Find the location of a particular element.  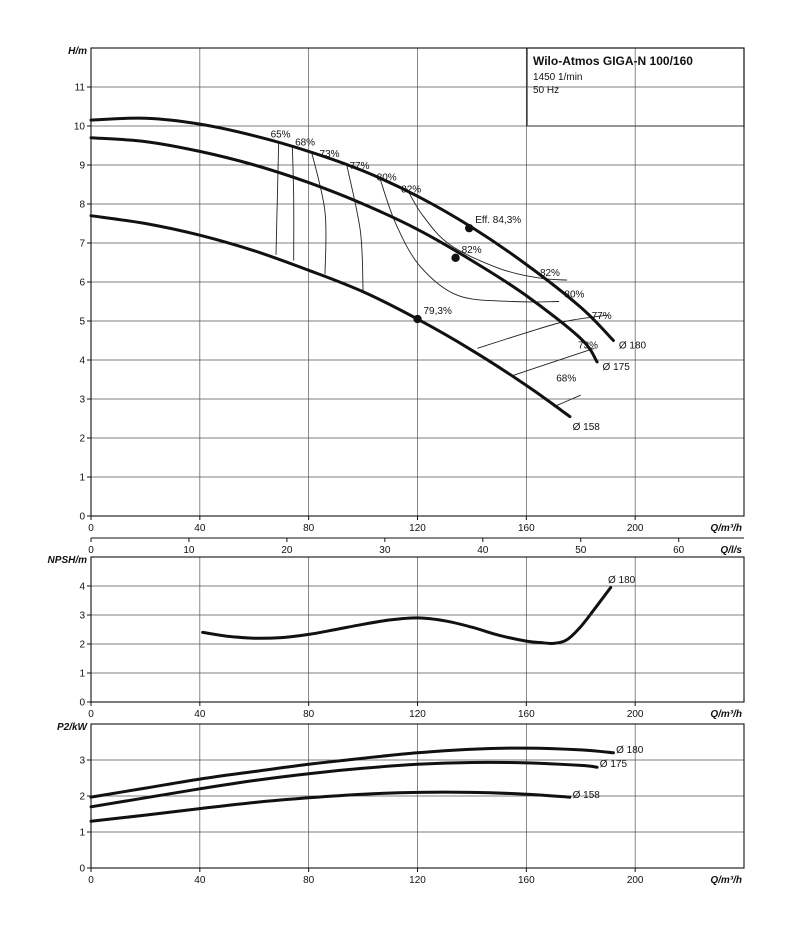

ls-tick-label: 60 is located at coordinates (679, 550).